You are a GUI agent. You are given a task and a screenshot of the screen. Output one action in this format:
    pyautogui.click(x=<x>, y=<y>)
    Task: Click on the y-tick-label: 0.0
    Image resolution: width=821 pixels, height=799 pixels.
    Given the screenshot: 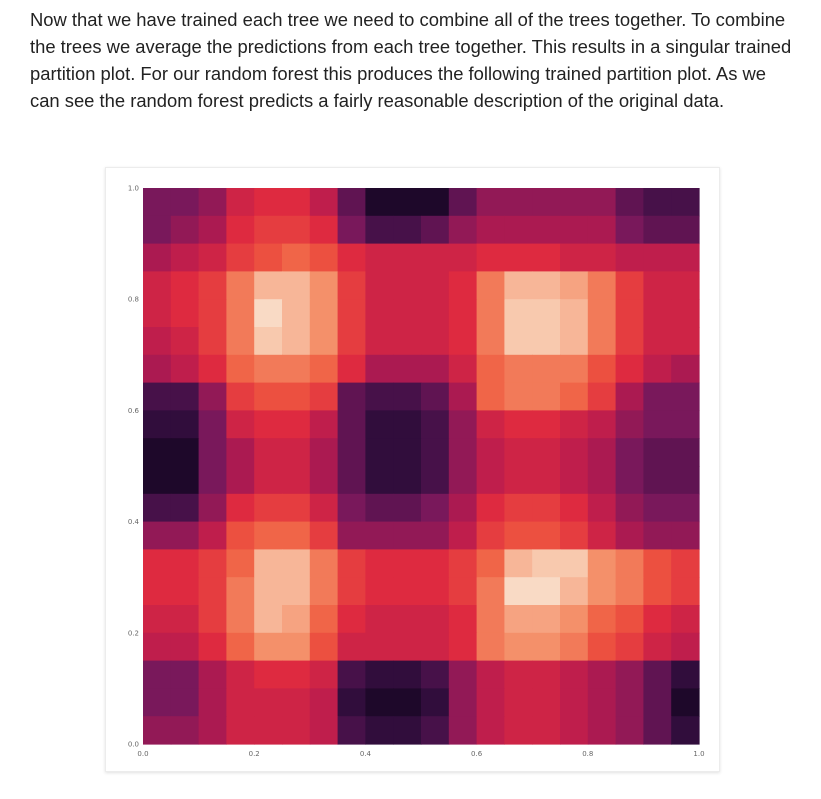 What is the action you would take?
    pyautogui.click(x=133, y=745)
    